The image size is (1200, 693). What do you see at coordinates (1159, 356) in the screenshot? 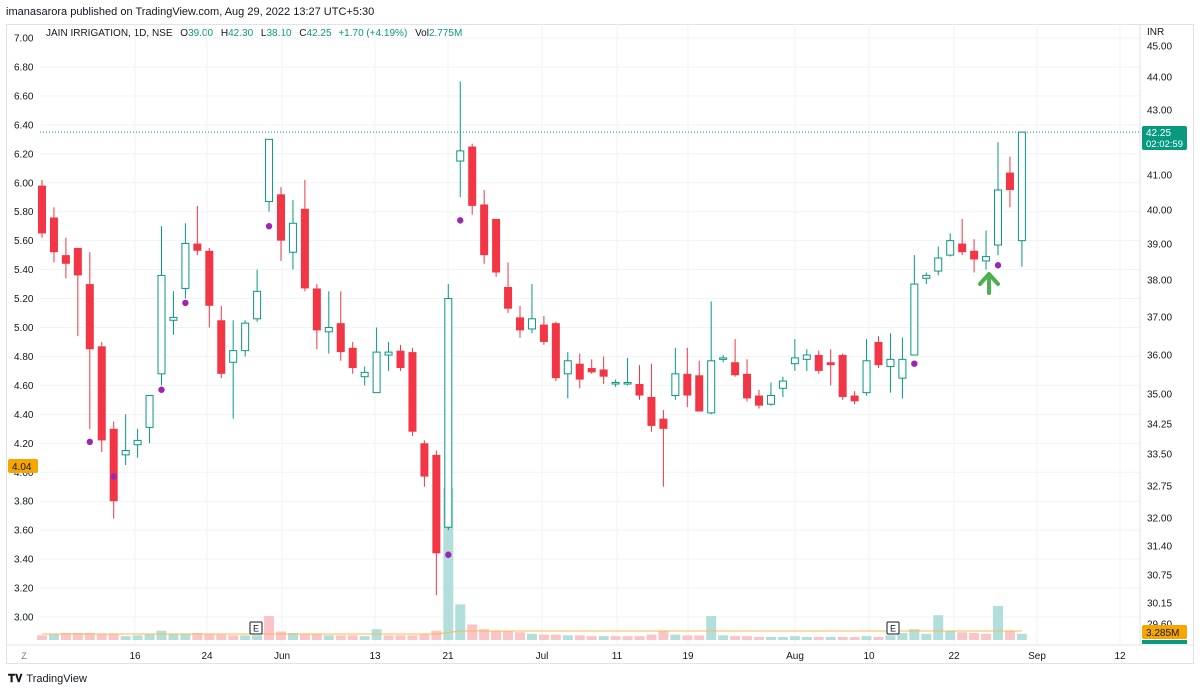
I see `right-axis-tick: 36.00` at bounding box center [1159, 356].